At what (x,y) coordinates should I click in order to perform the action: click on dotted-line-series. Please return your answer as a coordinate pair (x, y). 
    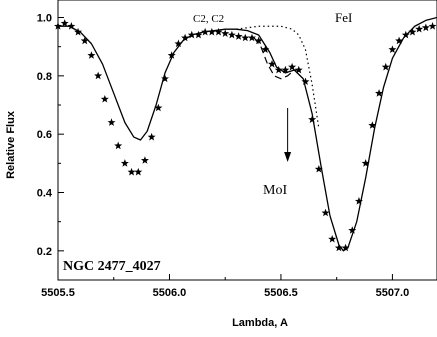
    Looking at the image, I should click on (278, 77).